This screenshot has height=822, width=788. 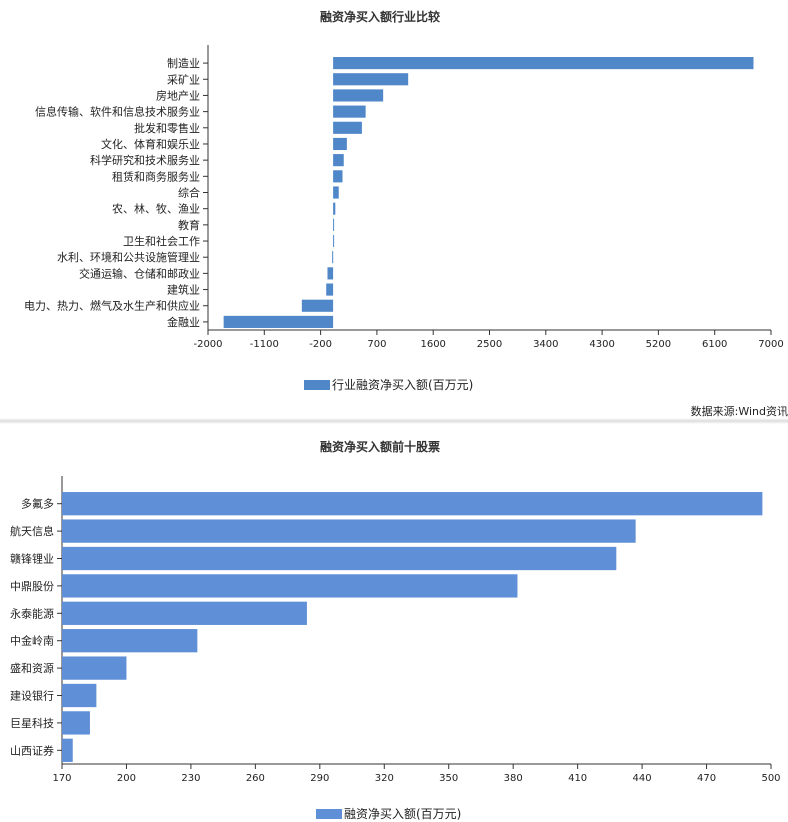 What do you see at coordinates (32, 641) in the screenshot?
I see `category-label: 中金岭南` at bounding box center [32, 641].